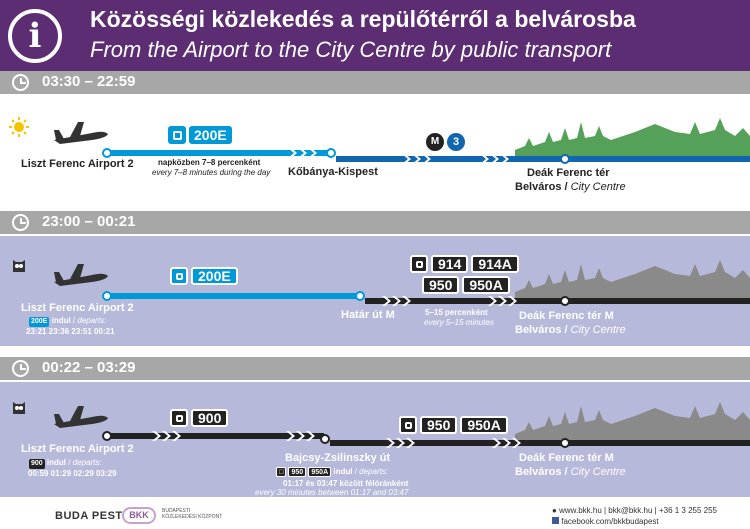 This screenshot has height=529, width=750. What do you see at coordinates (332, 492) in the screenshot?
I see `transfer-note-en: every 30 minutes between 01:17 and 03:47` at bounding box center [332, 492].